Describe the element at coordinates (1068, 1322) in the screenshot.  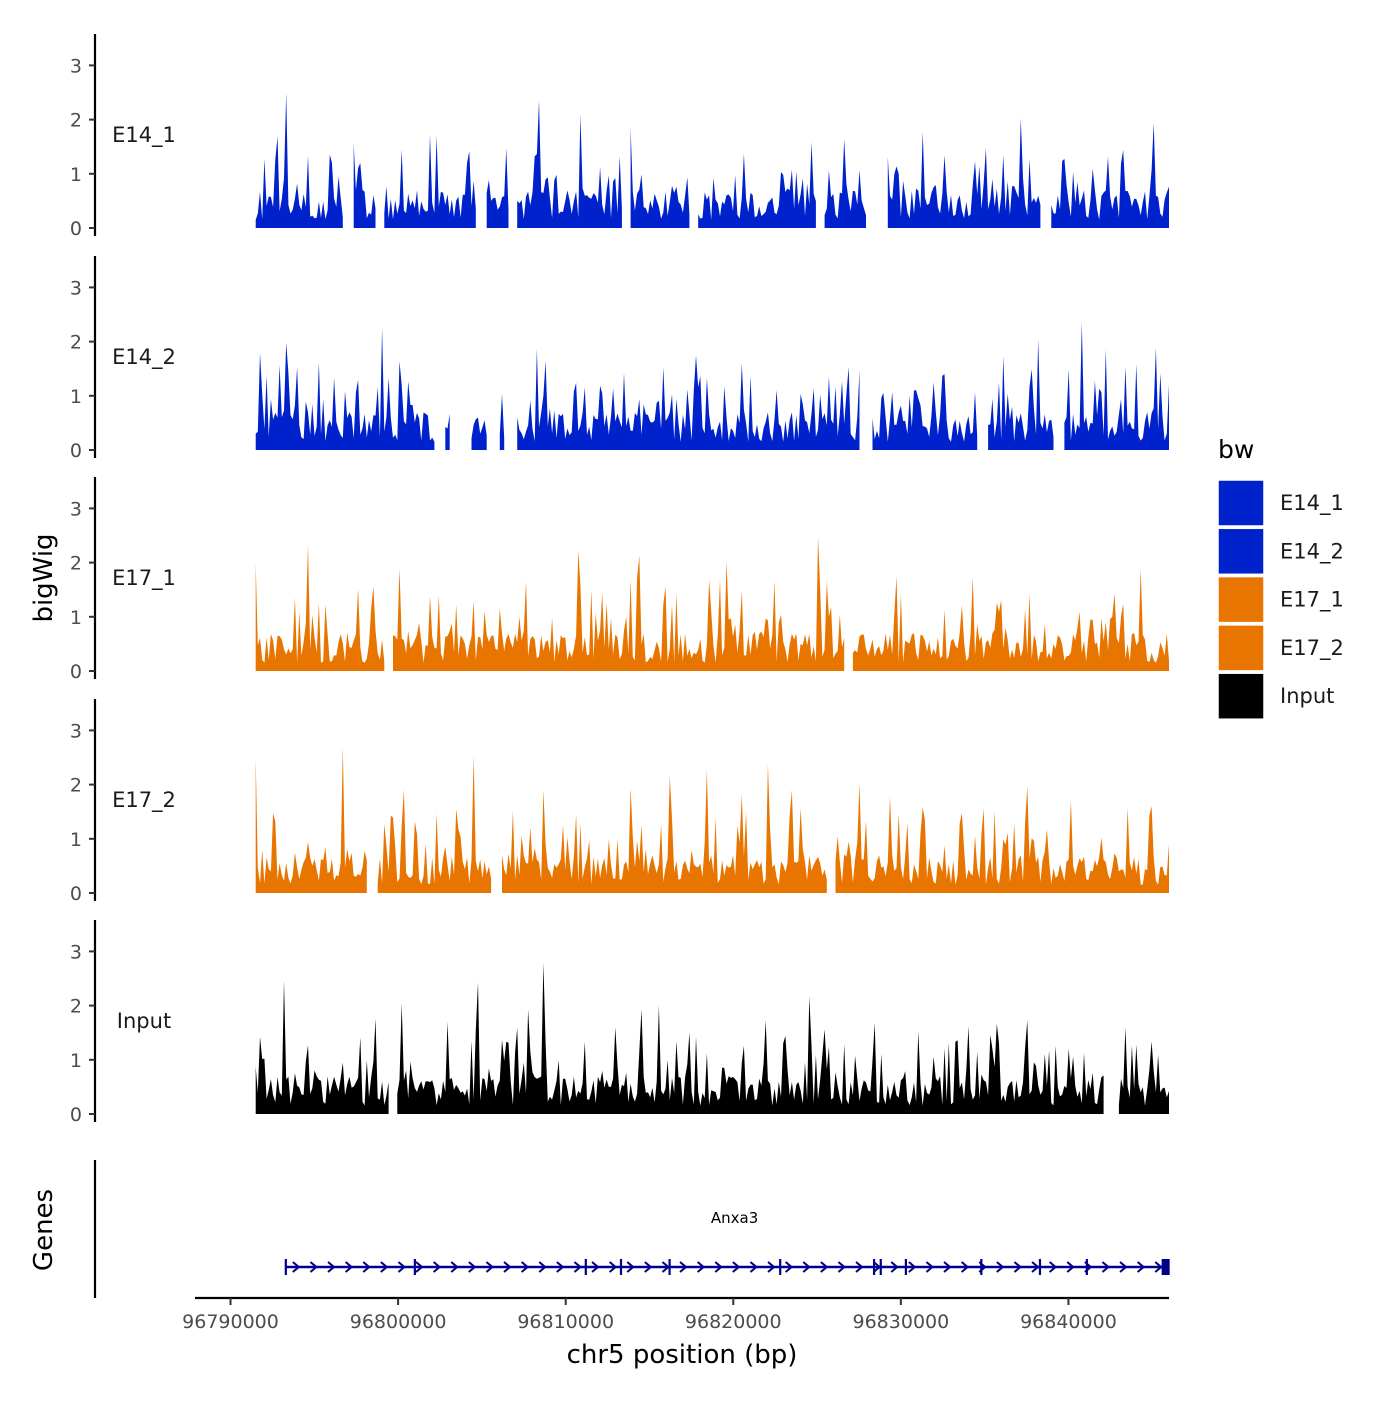
I see `x-tick-label: 96840000` at that location.